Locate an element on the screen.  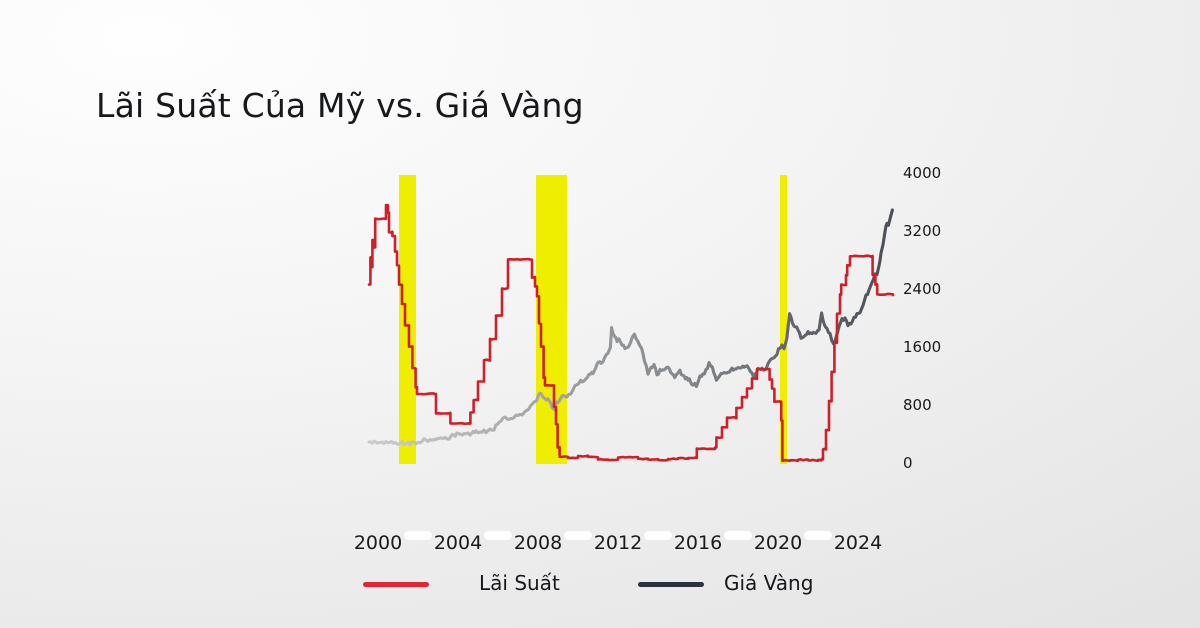
x-tick-label: 2020 is located at coordinates (778, 543).